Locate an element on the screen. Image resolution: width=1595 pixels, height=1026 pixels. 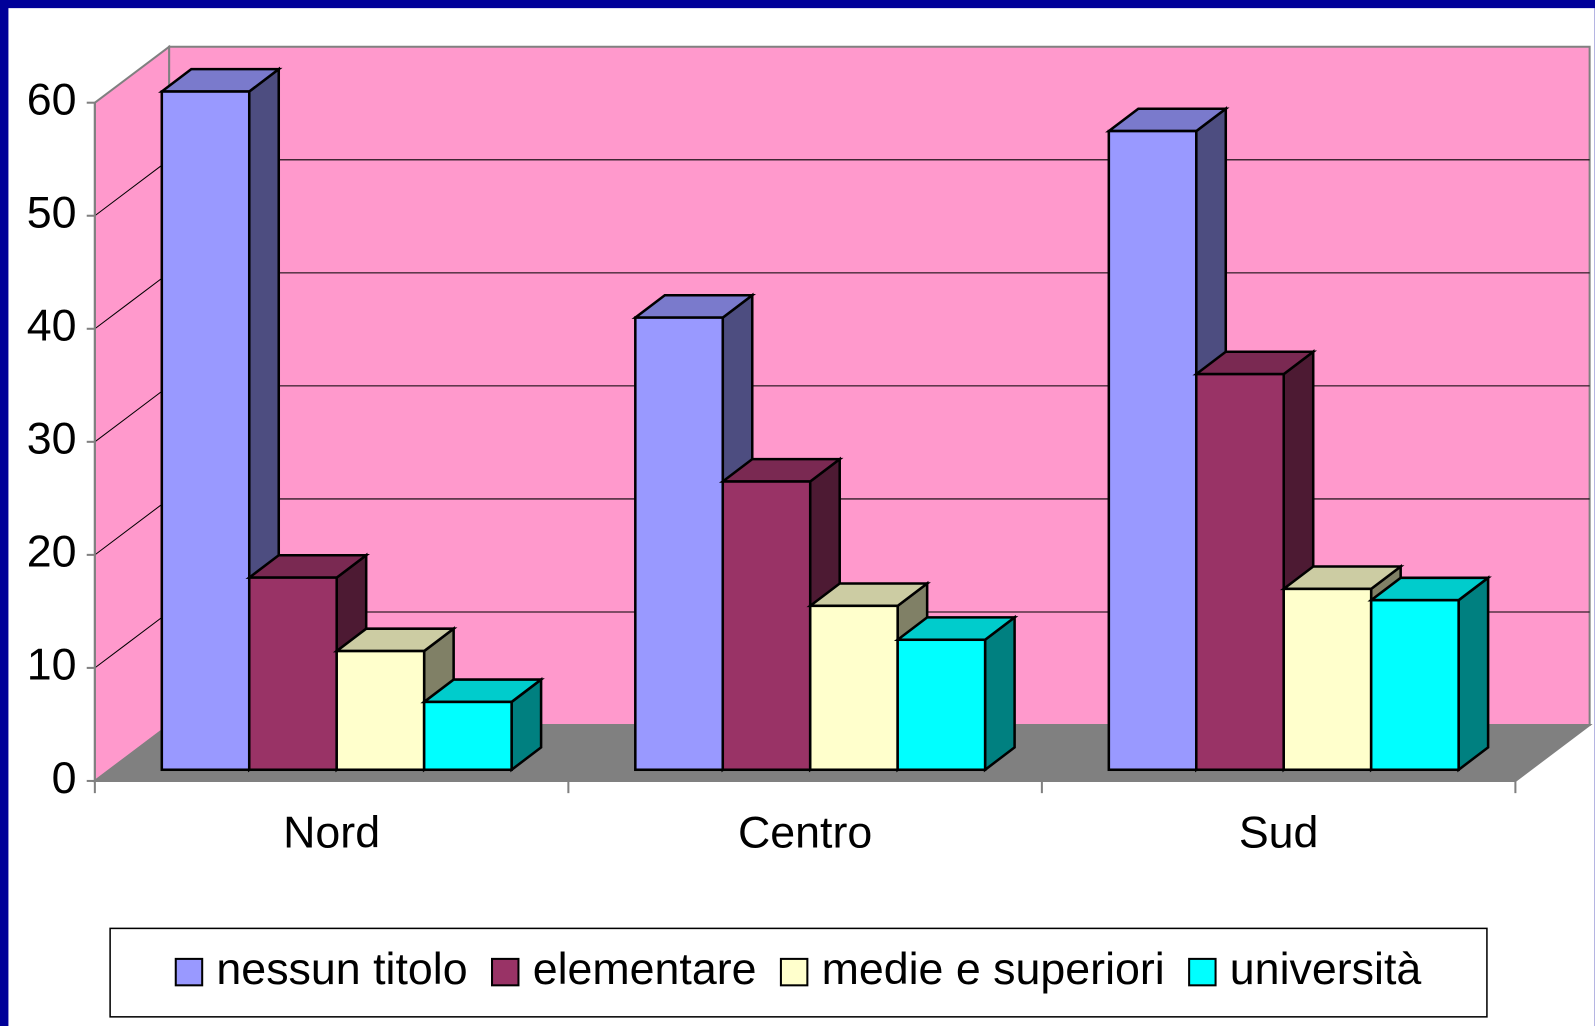
y-tick-label: 30 is located at coordinates (52, 439).